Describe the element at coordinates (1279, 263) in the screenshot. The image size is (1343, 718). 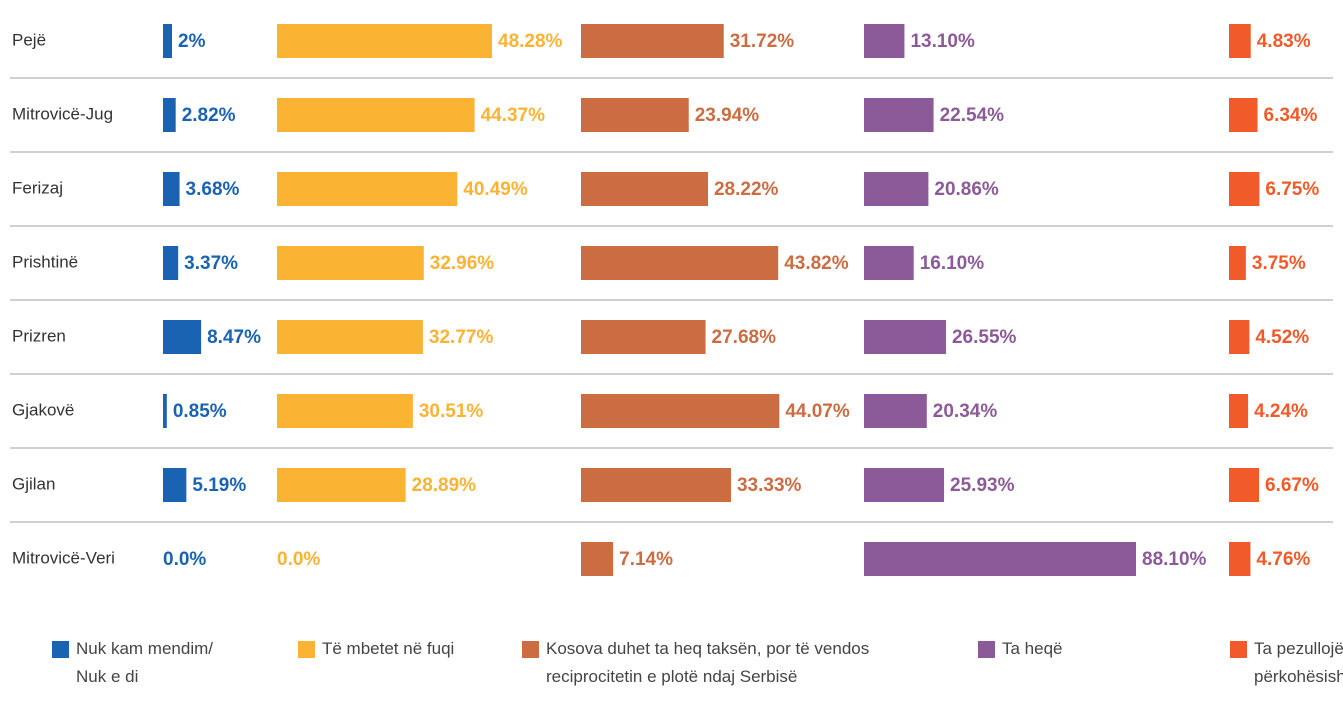
I see `value-label: 3.75%` at that location.